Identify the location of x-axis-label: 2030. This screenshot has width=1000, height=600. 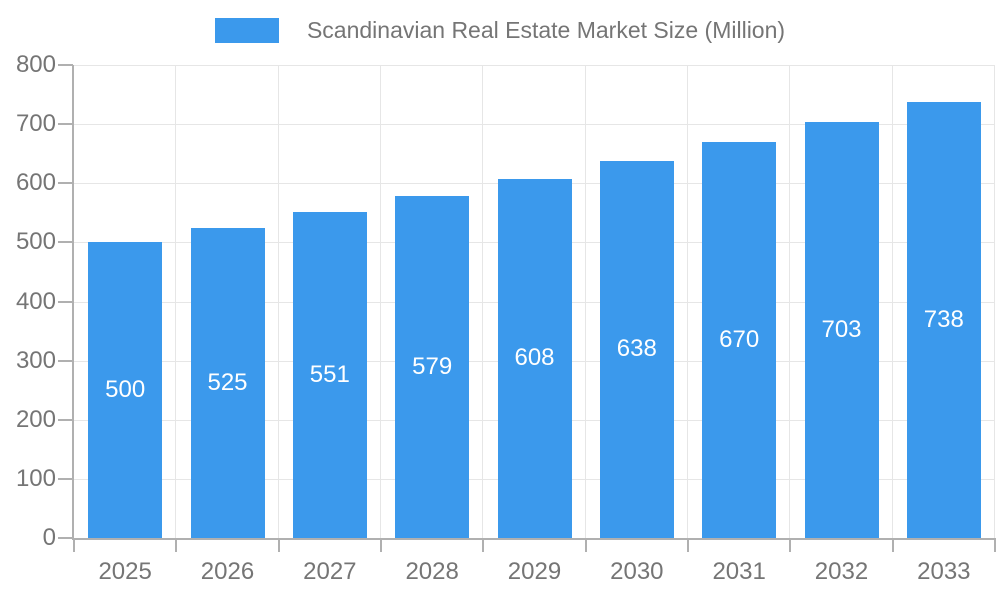
(637, 571).